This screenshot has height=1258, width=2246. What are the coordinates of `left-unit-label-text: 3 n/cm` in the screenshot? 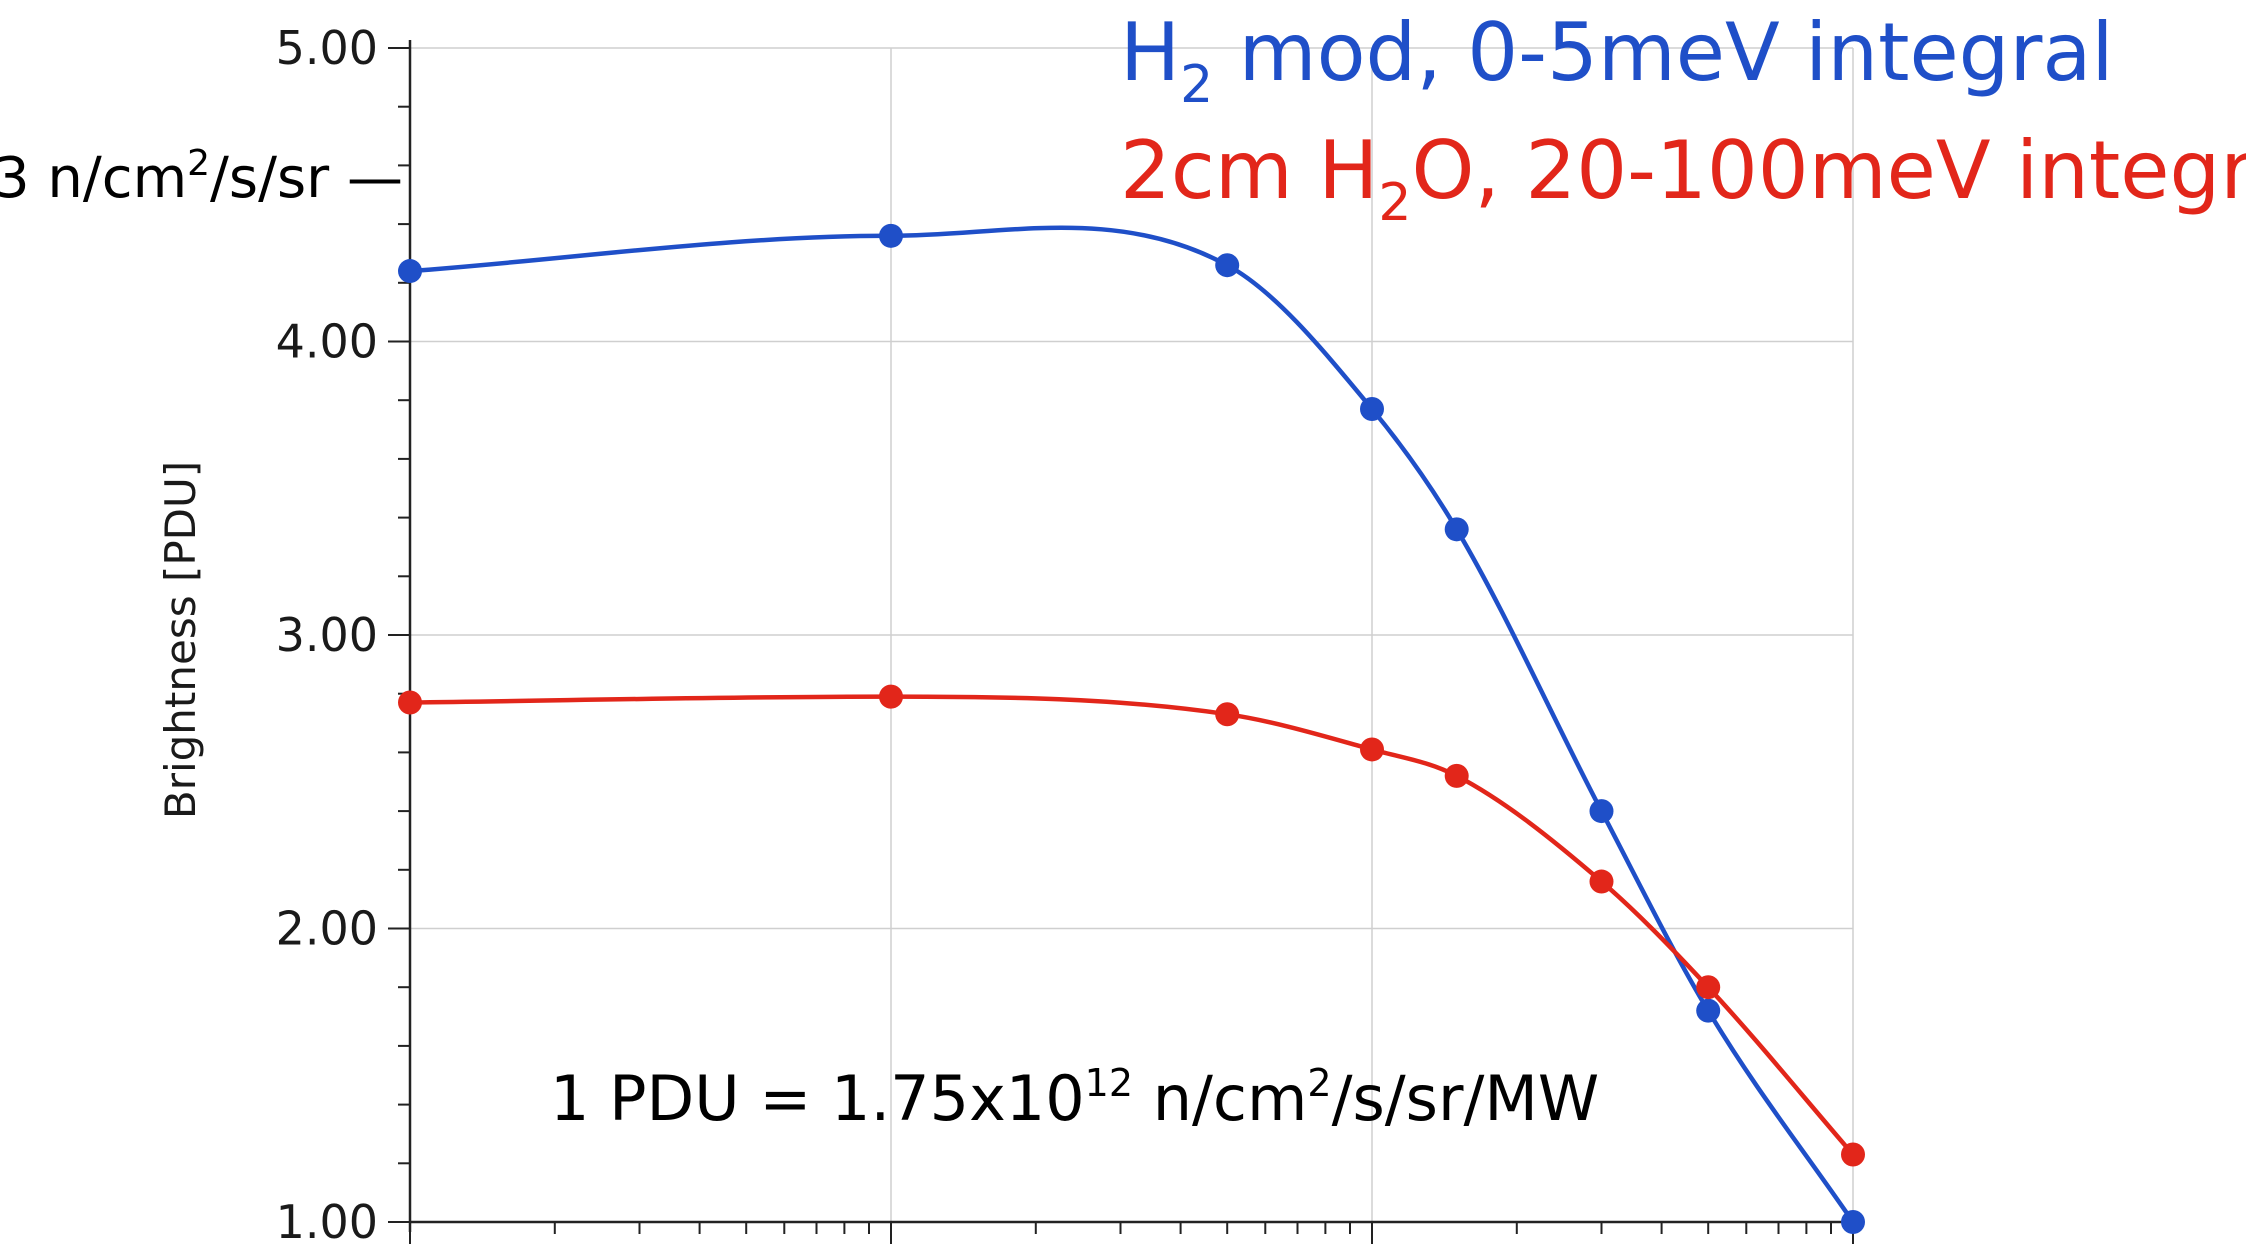 It's located at (93, 178).